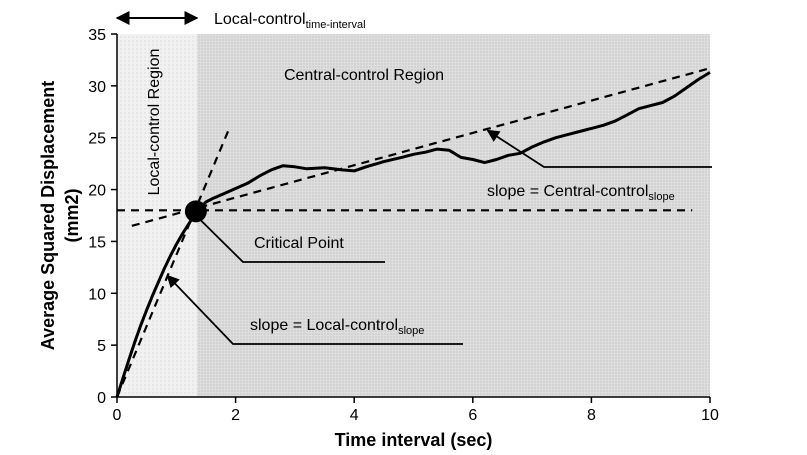  I want to click on local-slope-label: slope = Local-controlslope, so click(337, 327).